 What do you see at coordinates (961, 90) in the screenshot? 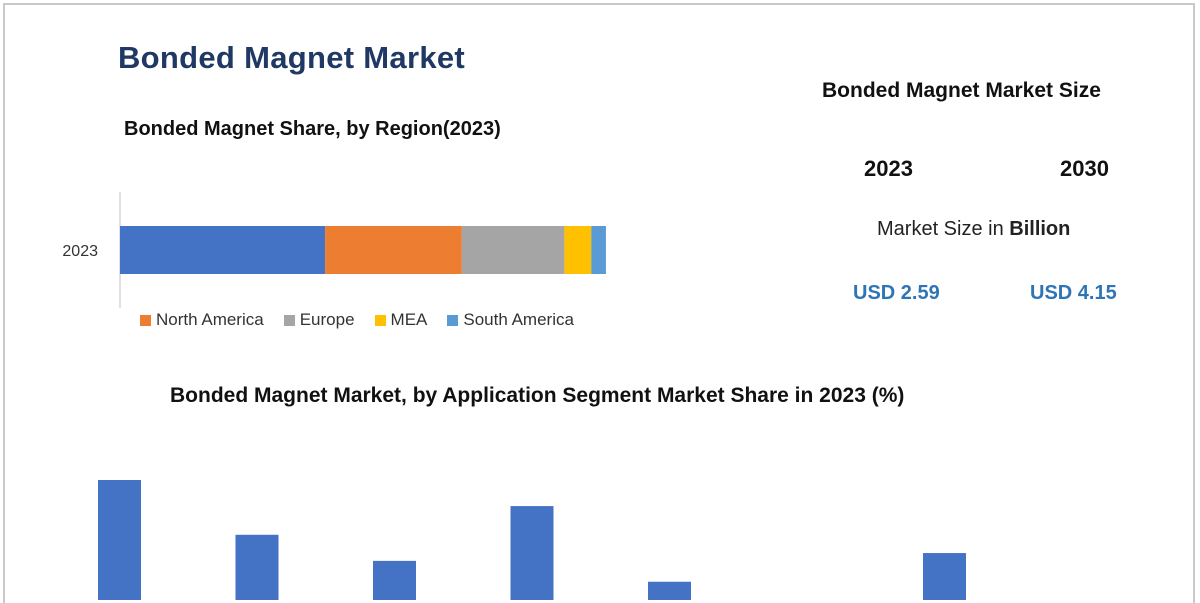
I see `market-size-heading: Bonded Magnet Market Size` at bounding box center [961, 90].